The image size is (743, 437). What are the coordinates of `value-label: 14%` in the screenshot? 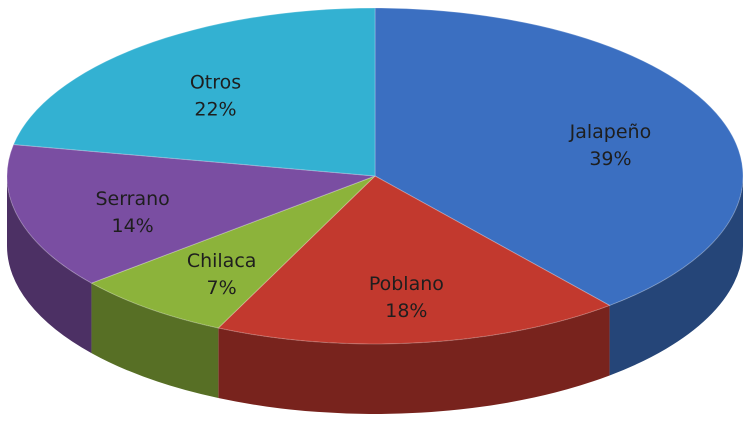 It's located at (133, 226).